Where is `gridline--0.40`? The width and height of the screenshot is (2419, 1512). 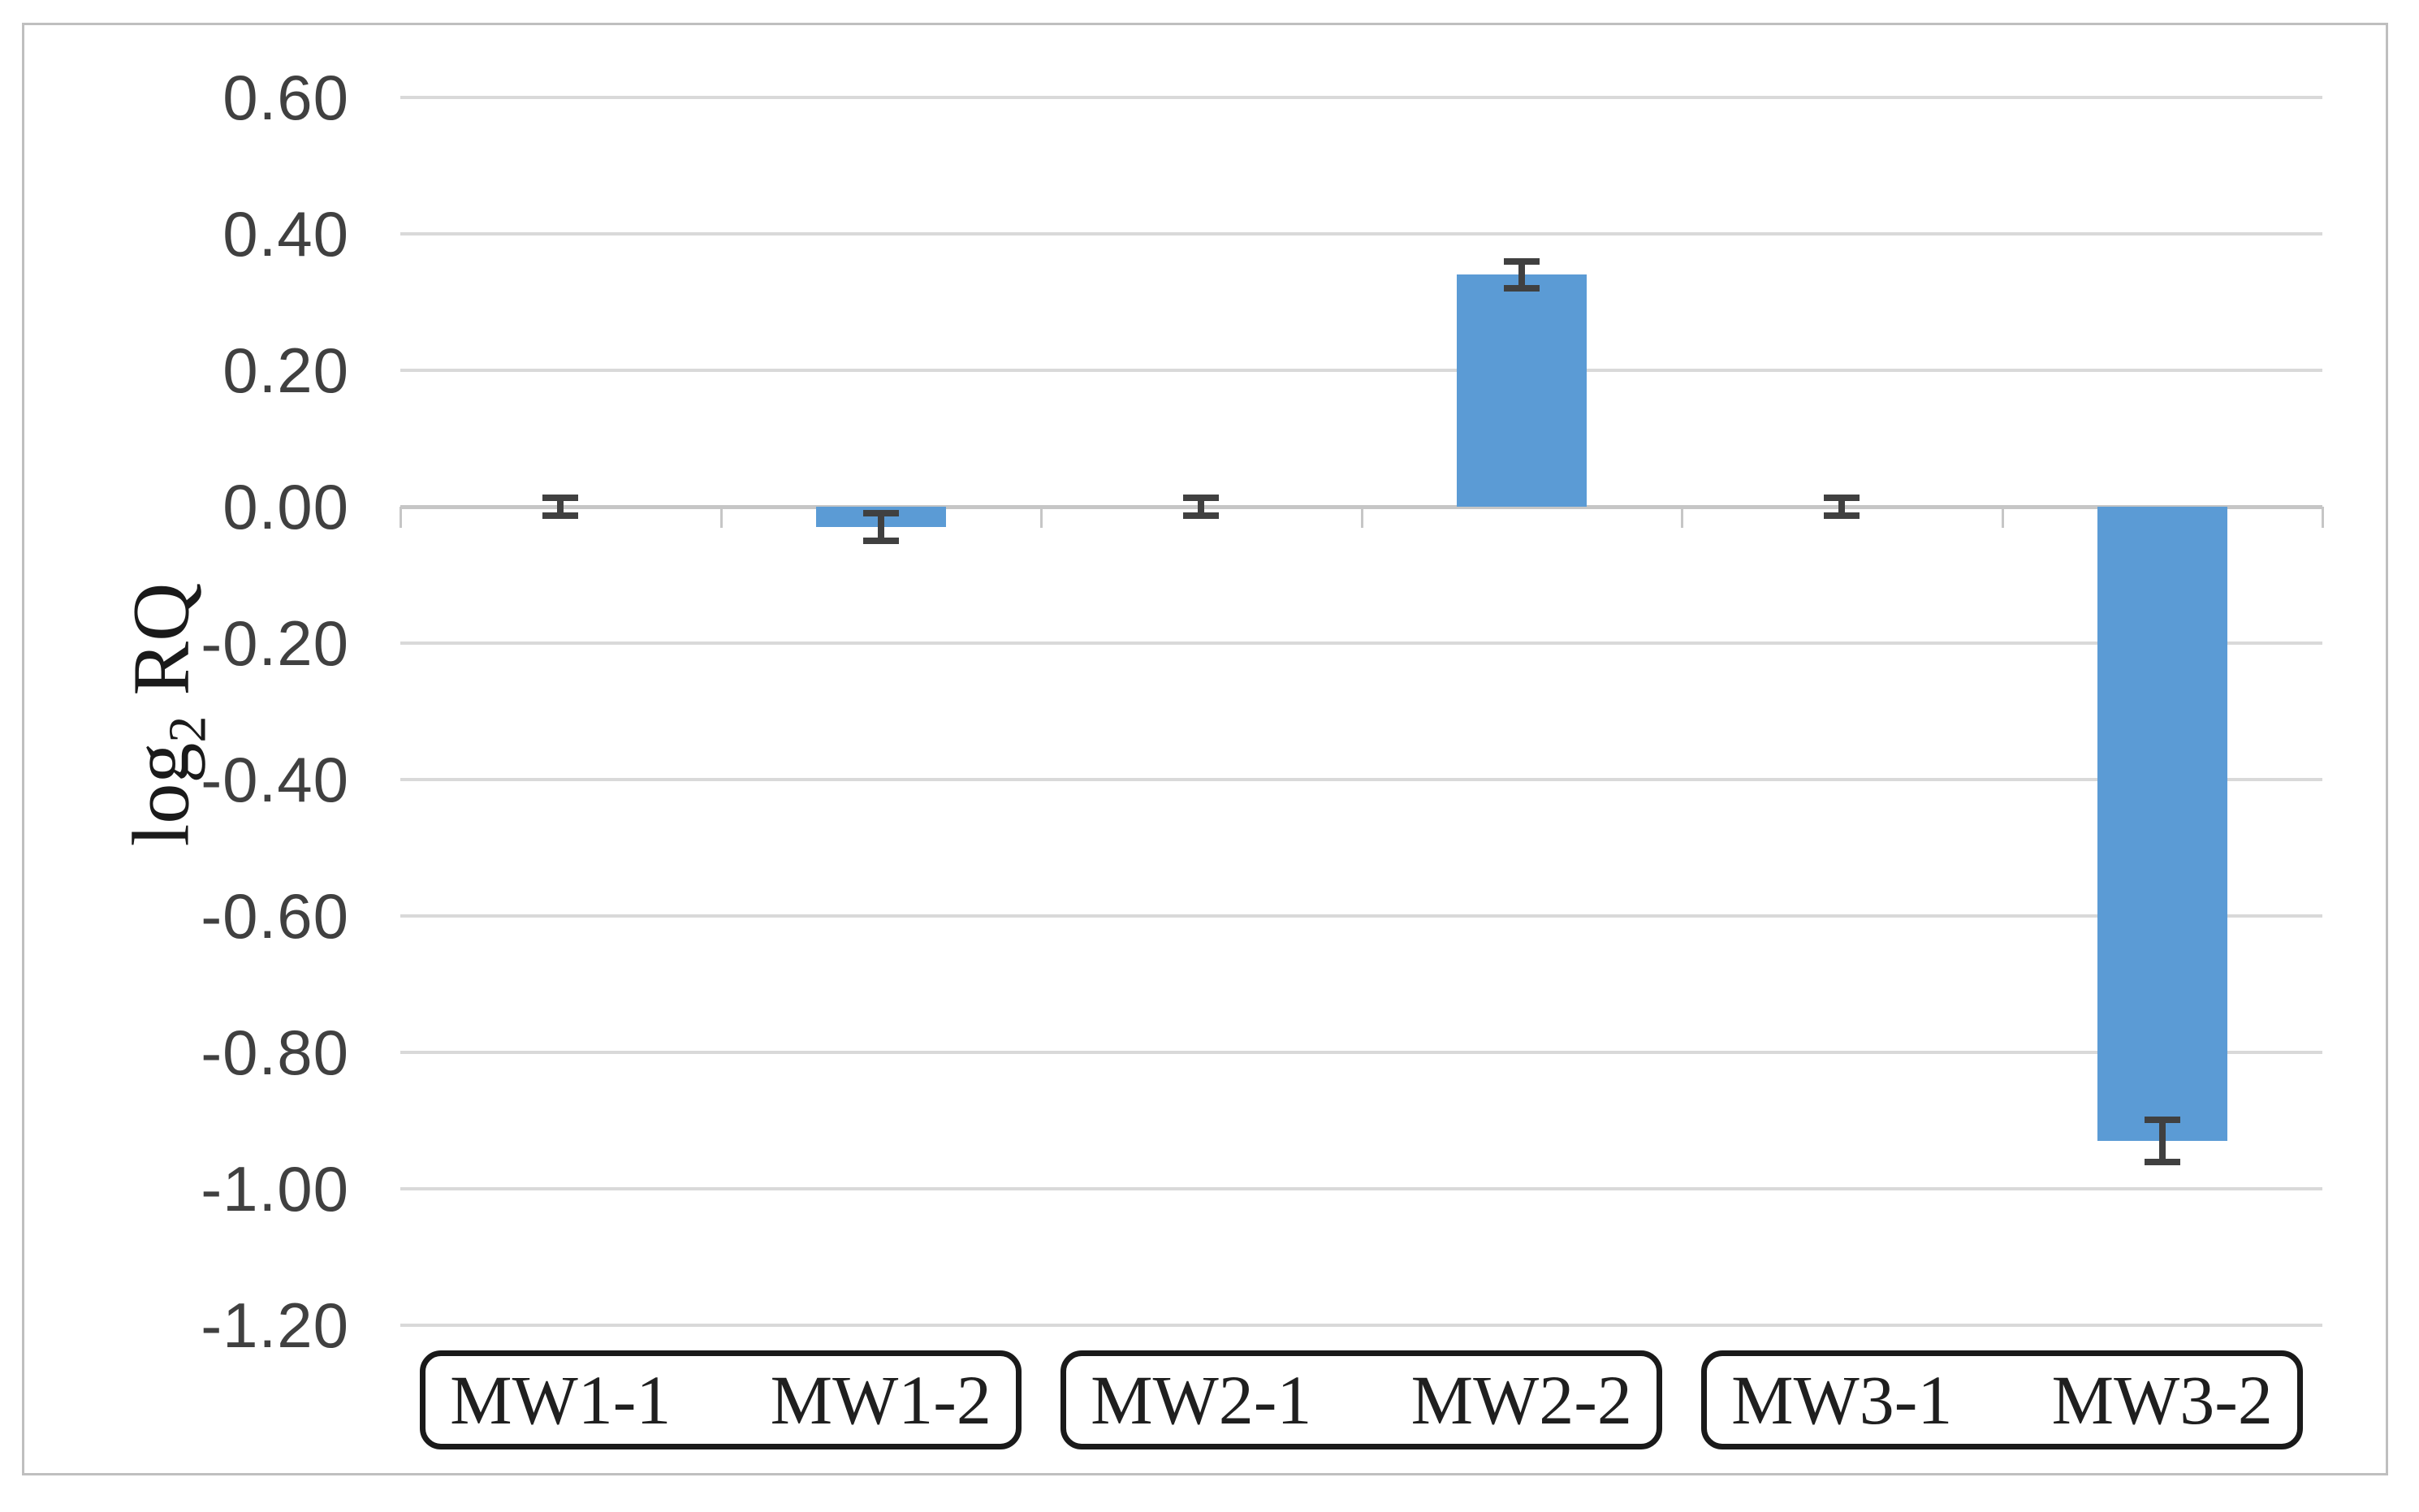 gridline--0.40 is located at coordinates (1361, 779).